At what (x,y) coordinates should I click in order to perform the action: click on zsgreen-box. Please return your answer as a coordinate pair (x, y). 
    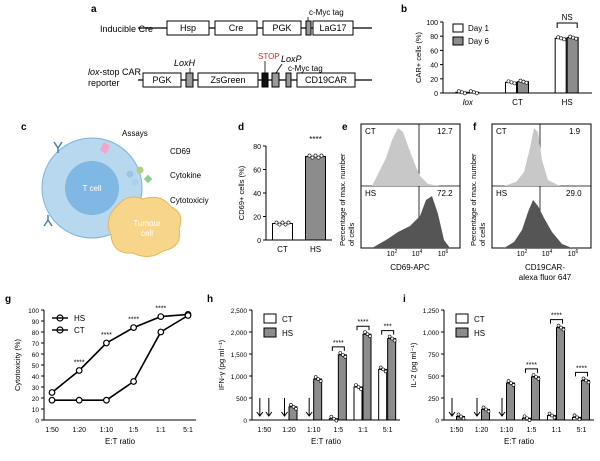
    Looking at the image, I should click on (228, 80).